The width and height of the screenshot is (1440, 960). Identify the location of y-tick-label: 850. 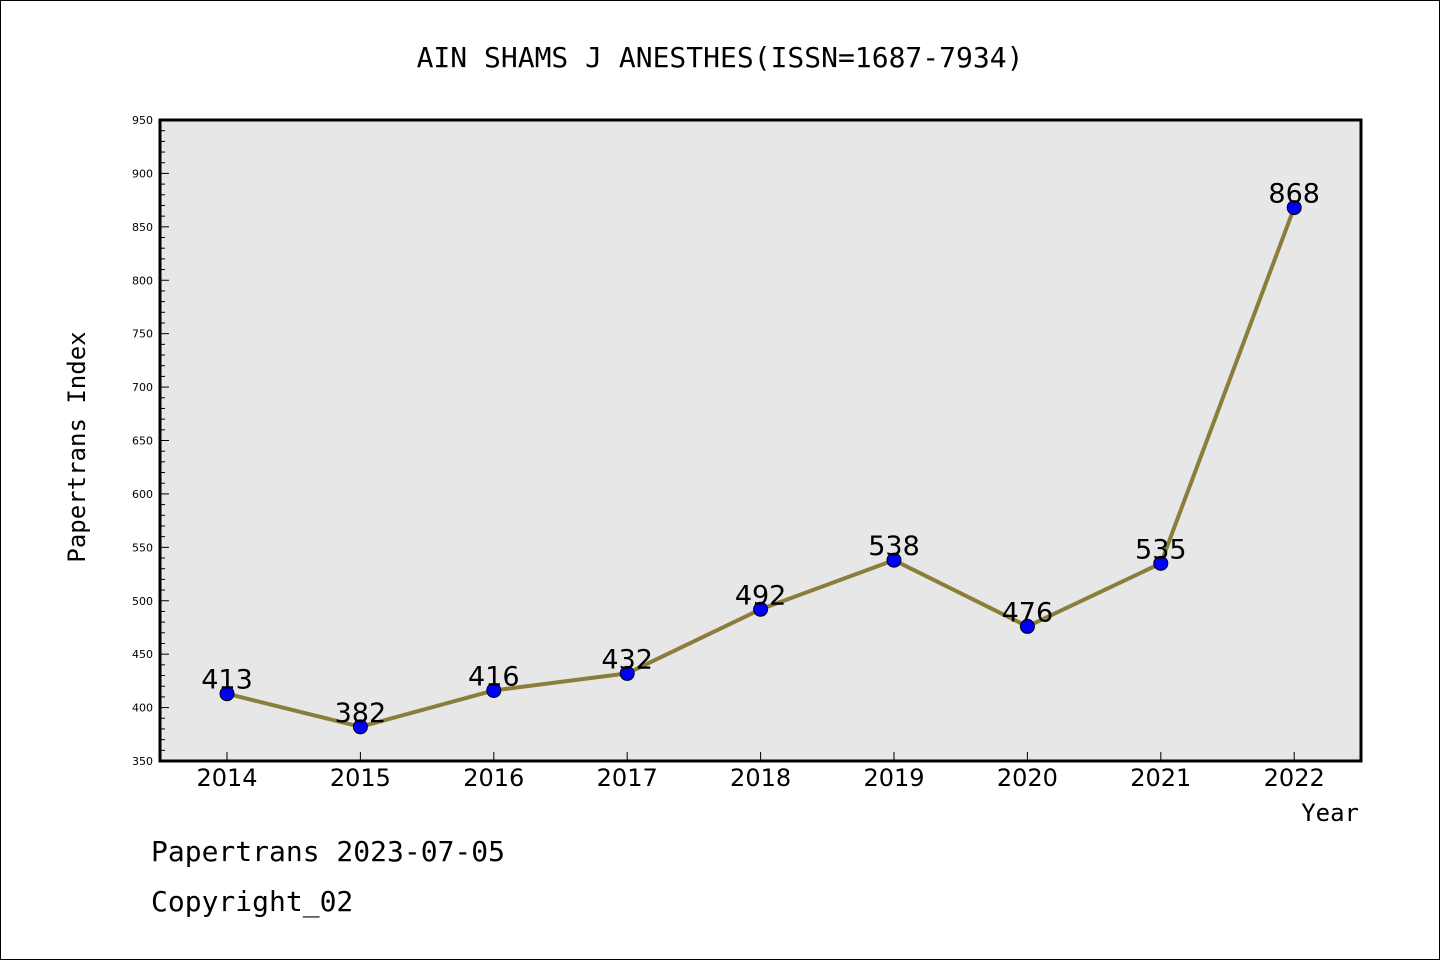
(142, 227).